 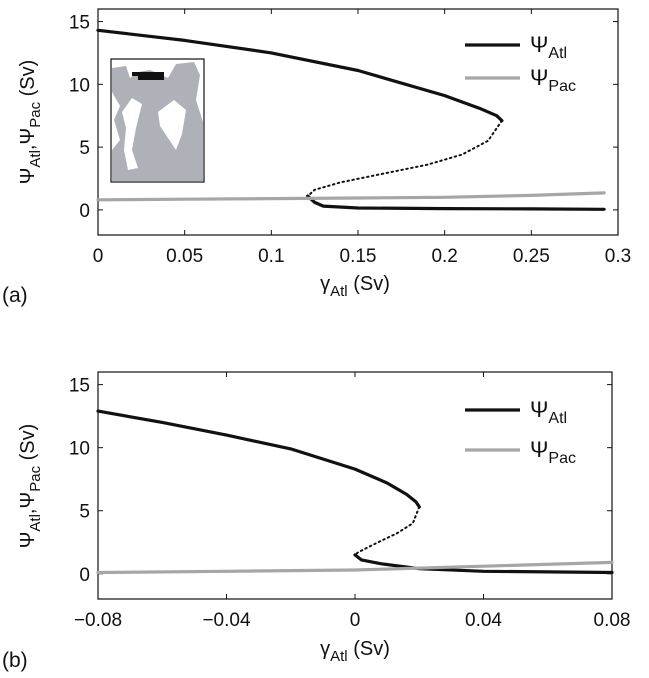 I want to click on inset-map, so click(x=157, y=120).